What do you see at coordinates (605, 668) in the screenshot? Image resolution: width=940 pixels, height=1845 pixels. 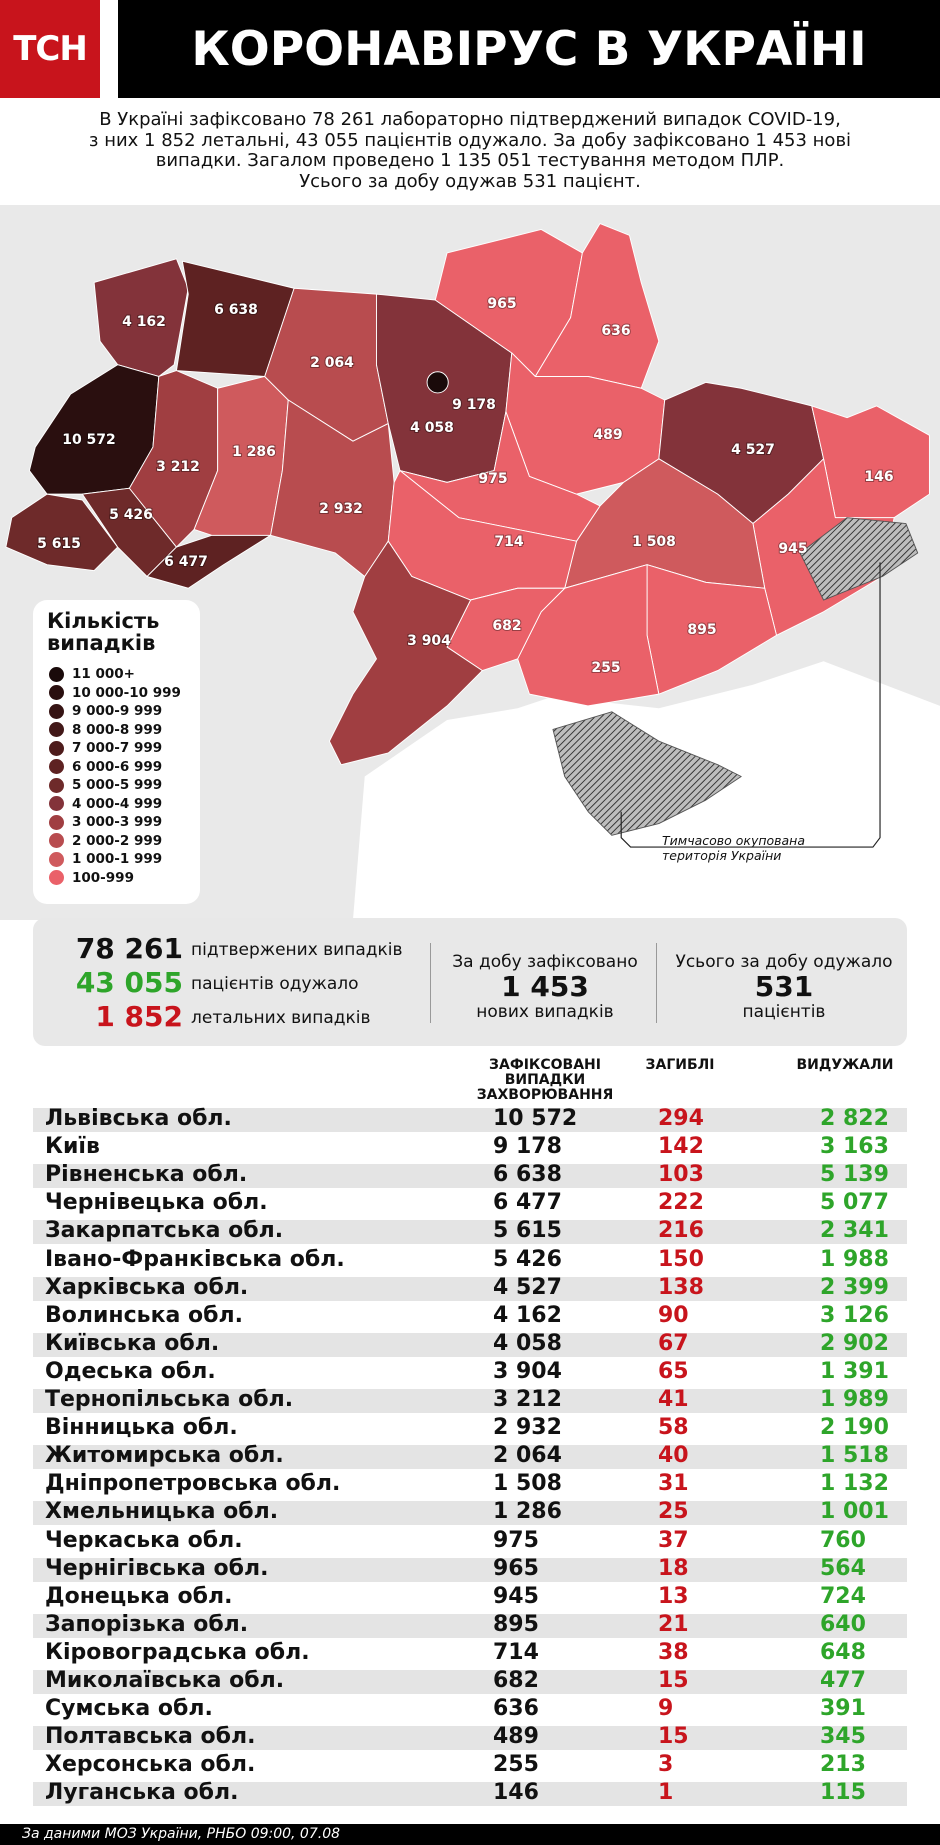 I see `region-value: 255` at bounding box center [605, 668].